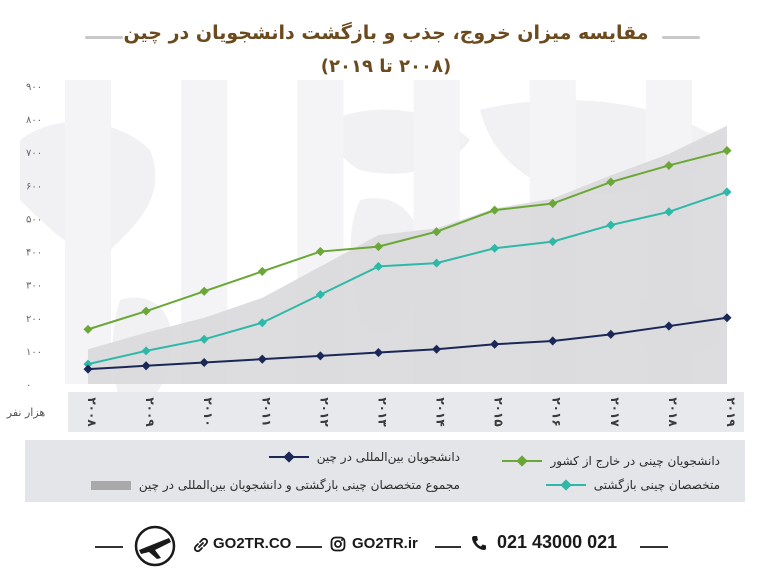 This screenshot has width=772, height=585. Describe the element at coordinates (406, 412) in the screenshot. I see `x-axis-band` at that location.